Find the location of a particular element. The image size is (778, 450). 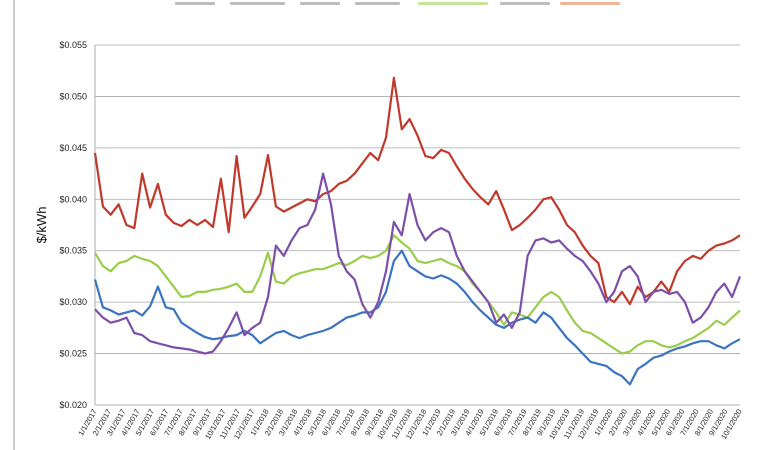

y-axis-label: $/kWh is located at coordinates (41, 225).